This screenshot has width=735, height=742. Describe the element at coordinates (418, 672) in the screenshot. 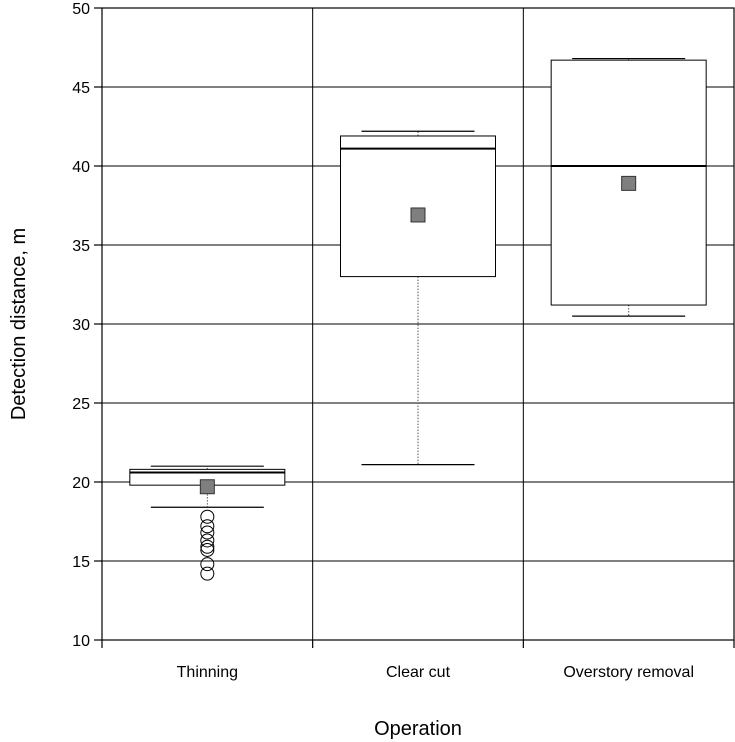

I see `x-tick-label: Clear cut` at that location.